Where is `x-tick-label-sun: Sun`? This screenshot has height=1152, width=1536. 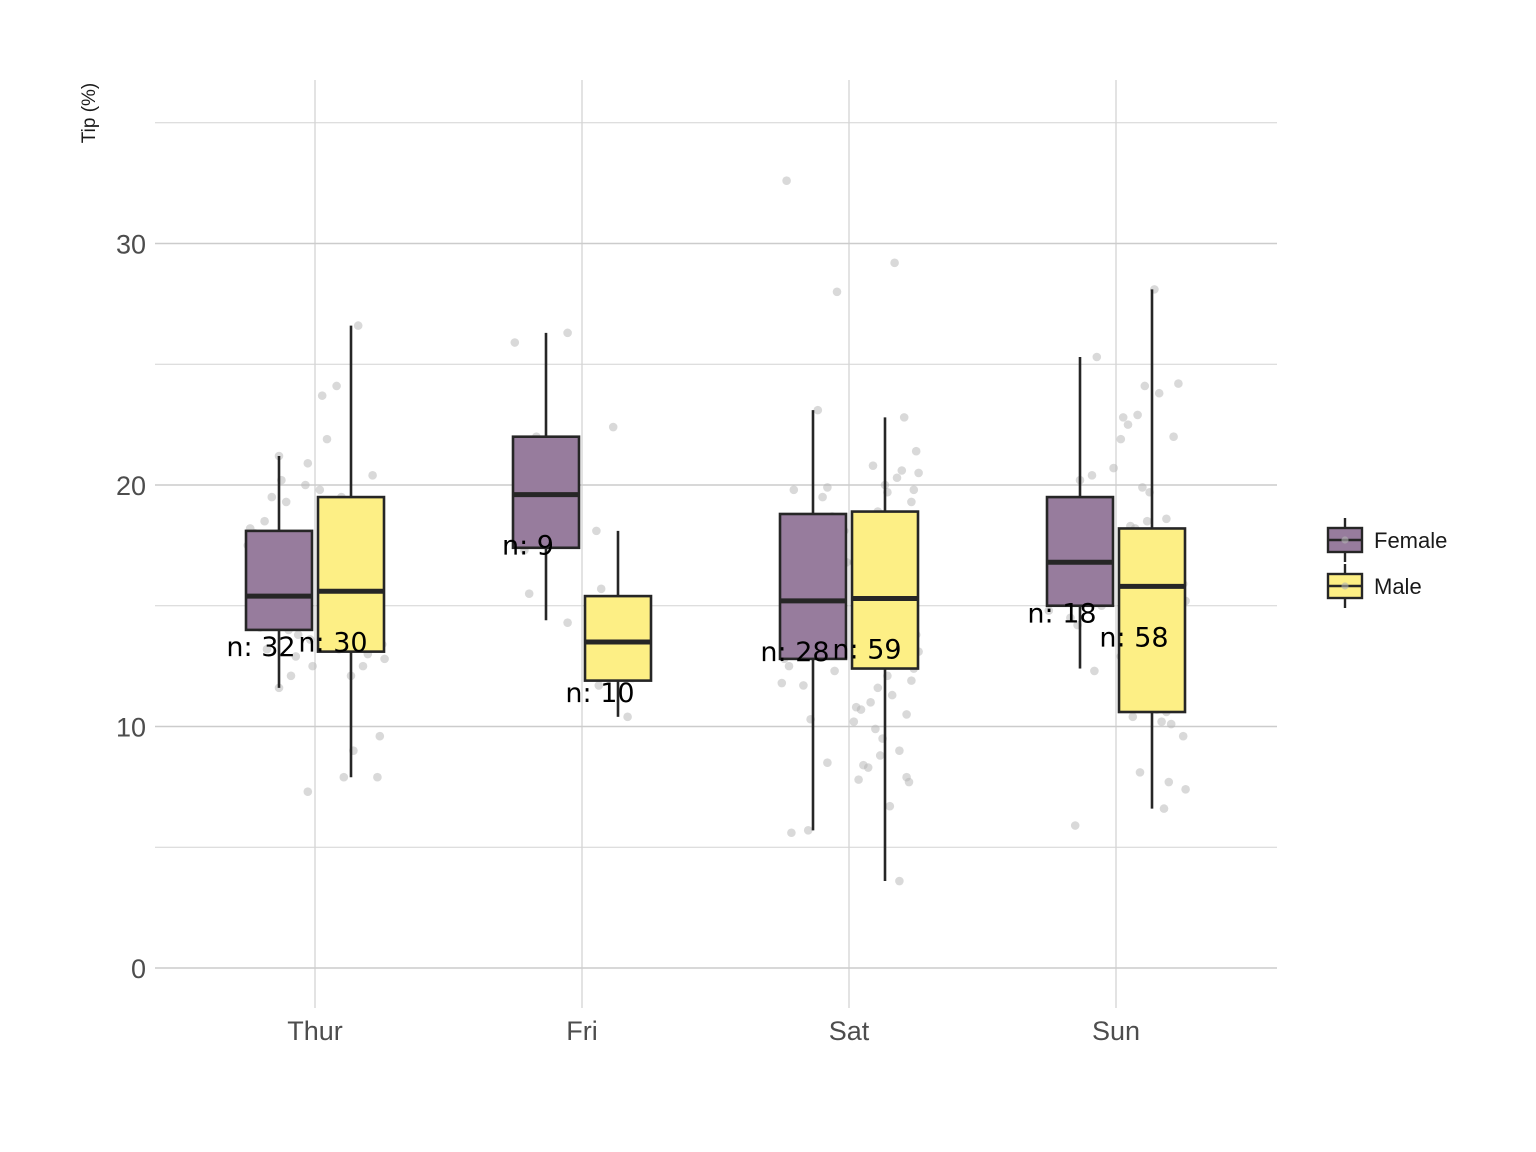 x-tick-label-sun: Sun is located at coordinates (1116, 1031).